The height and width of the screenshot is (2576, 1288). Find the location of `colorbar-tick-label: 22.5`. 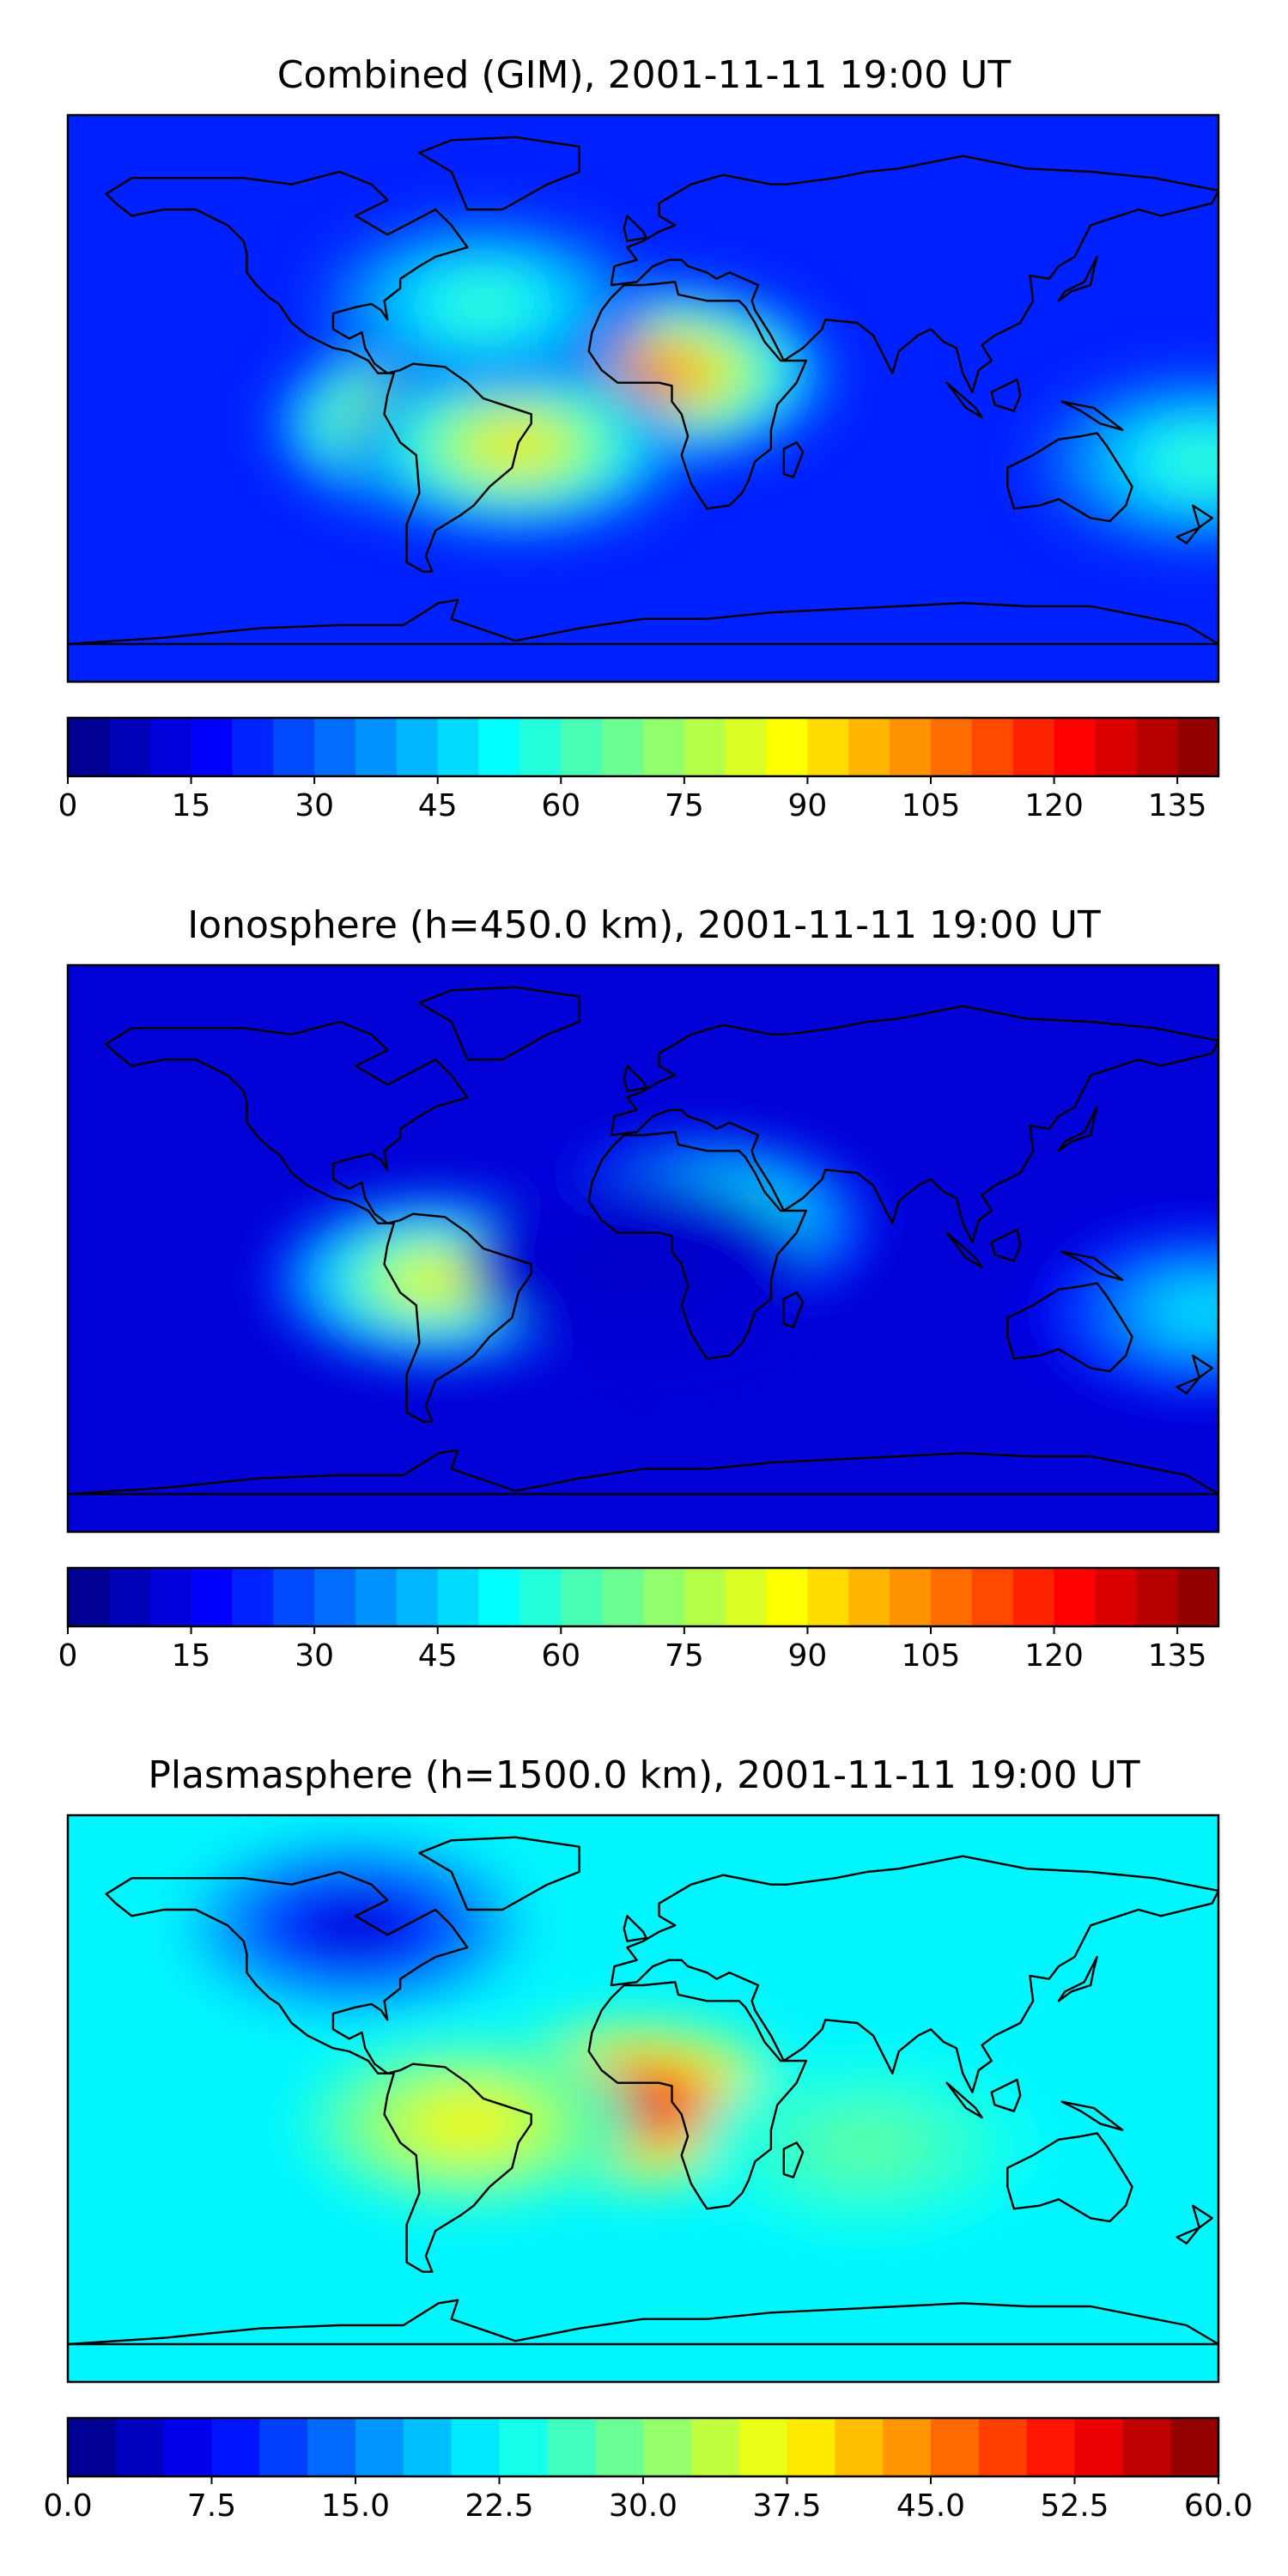

colorbar-tick-label: 22.5 is located at coordinates (499, 2506).